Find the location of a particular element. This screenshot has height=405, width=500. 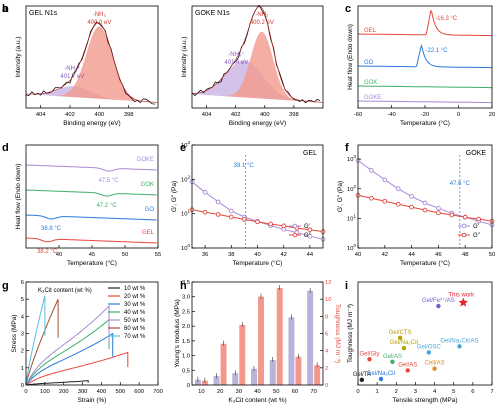

y-tick-label-h: 0.5 is located at coordinates (186, 371).